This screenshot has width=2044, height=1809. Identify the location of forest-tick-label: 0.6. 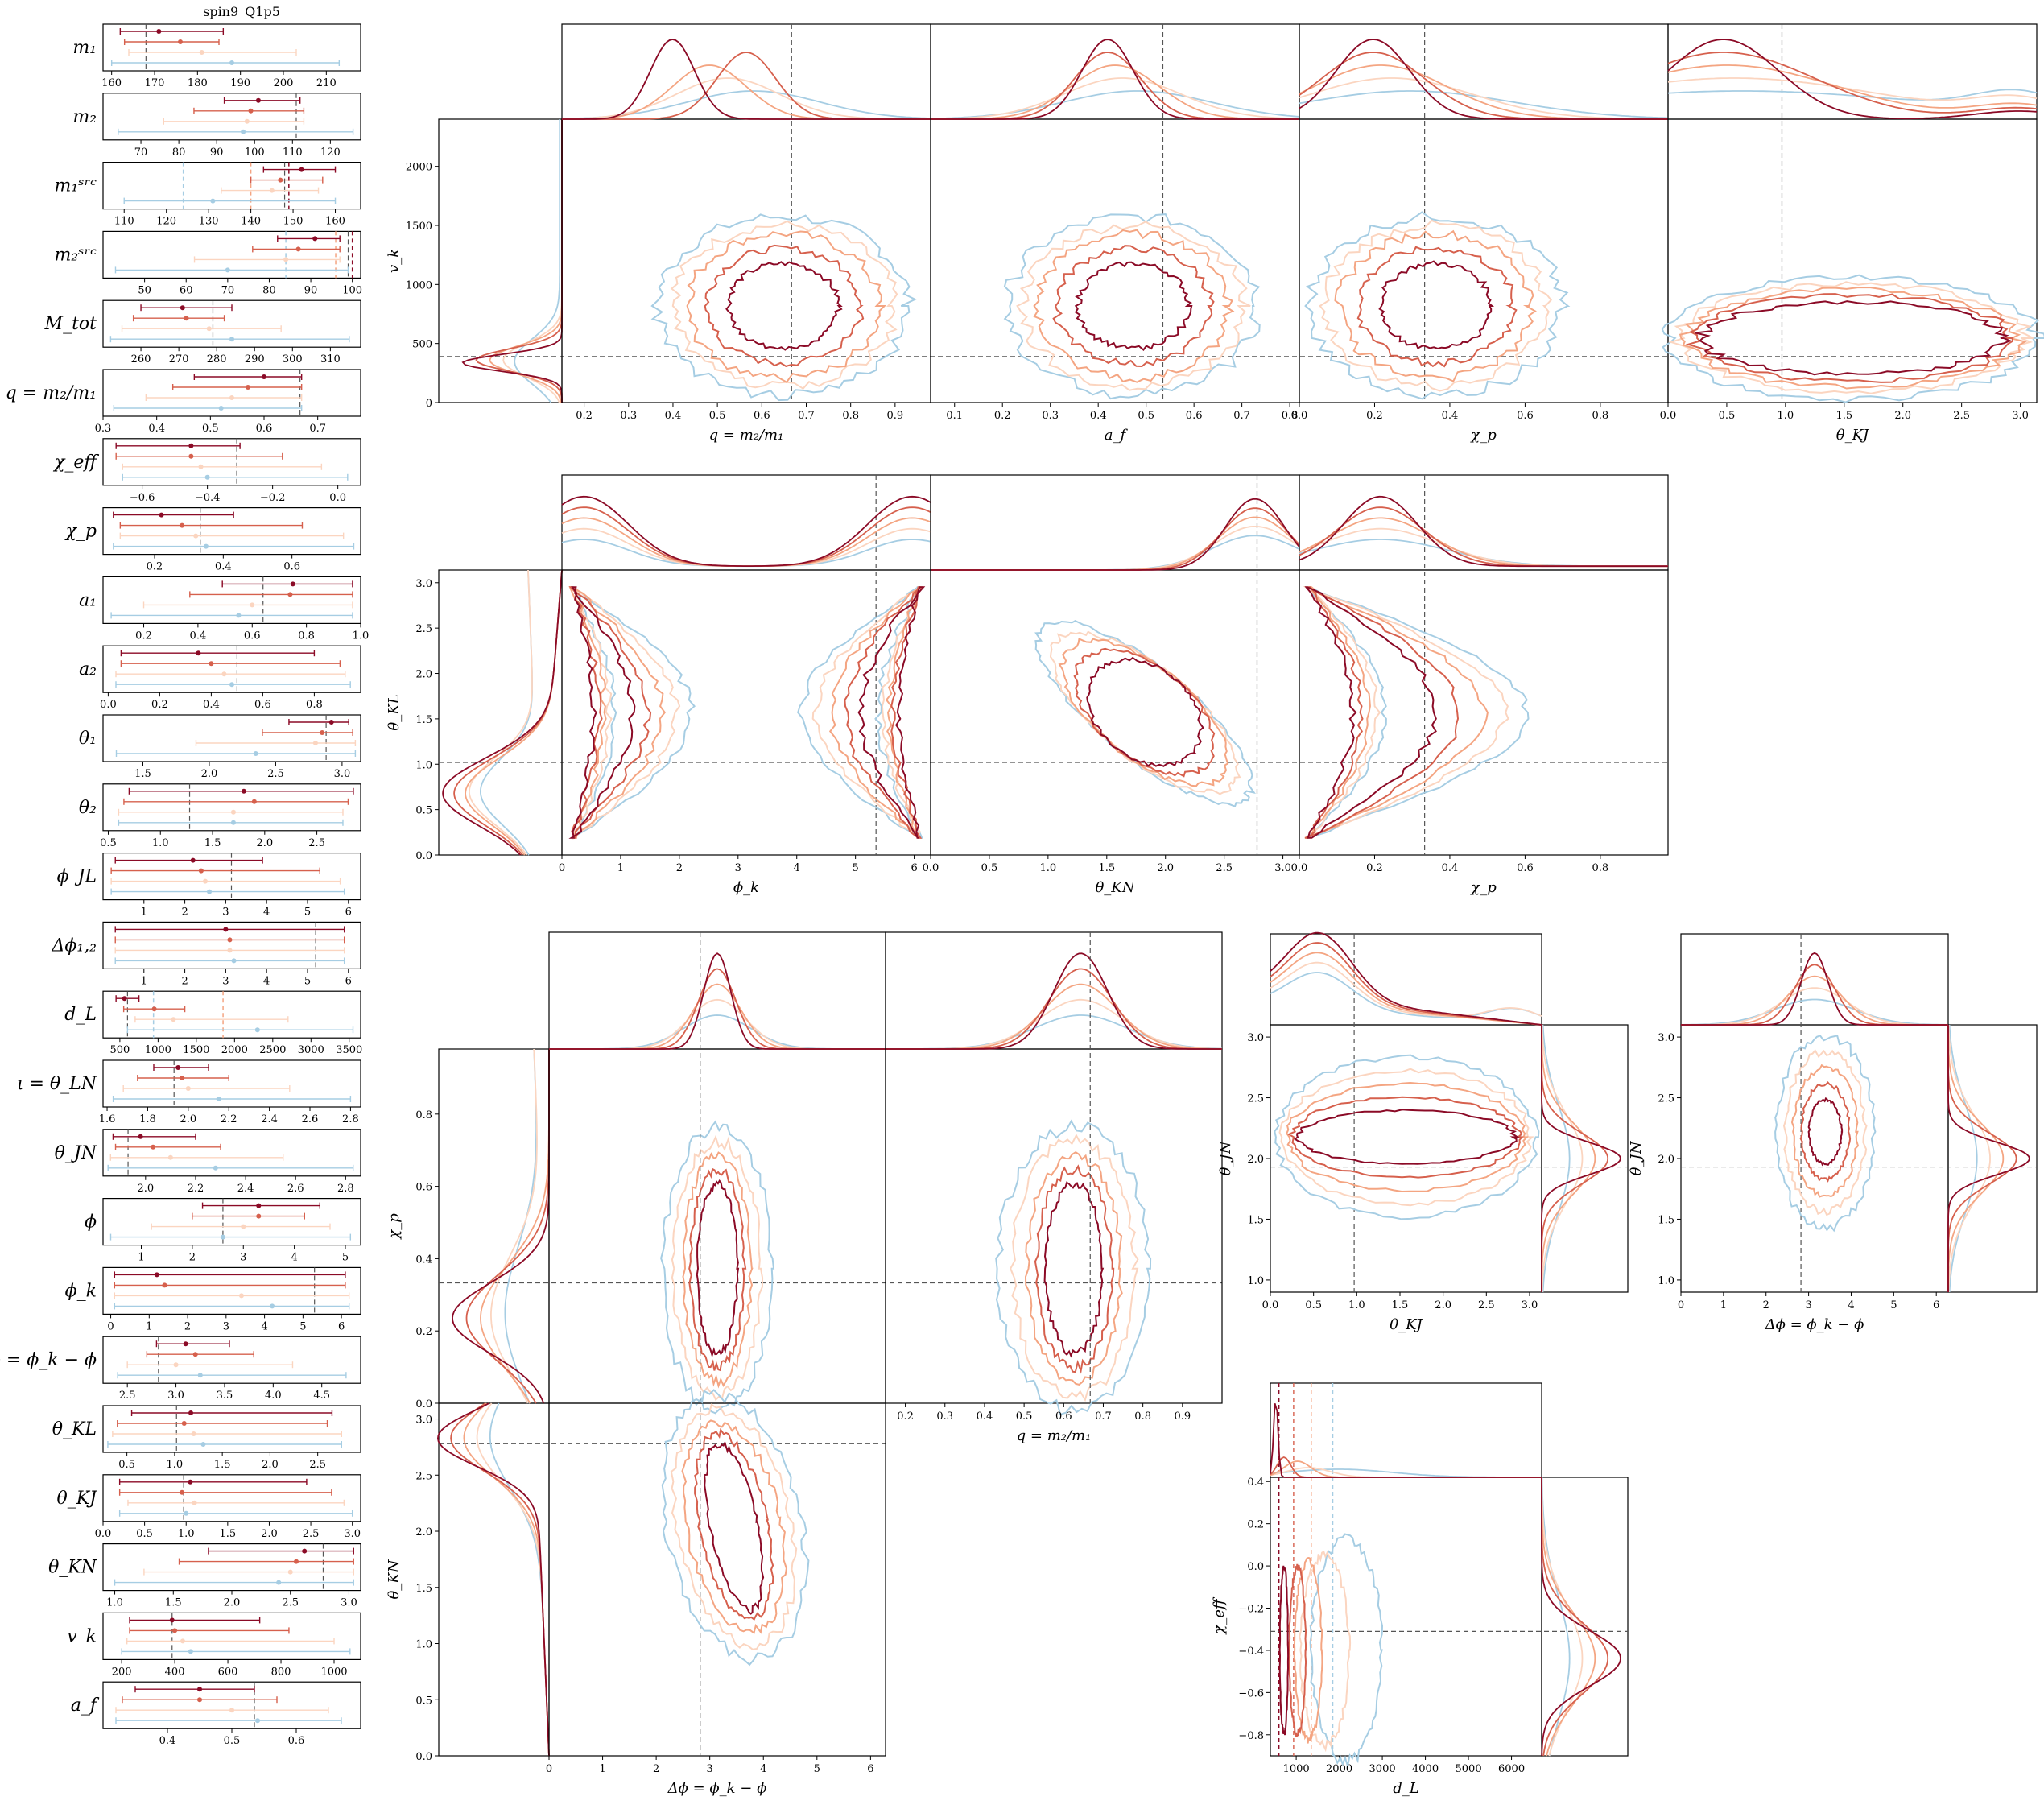
(291, 567).